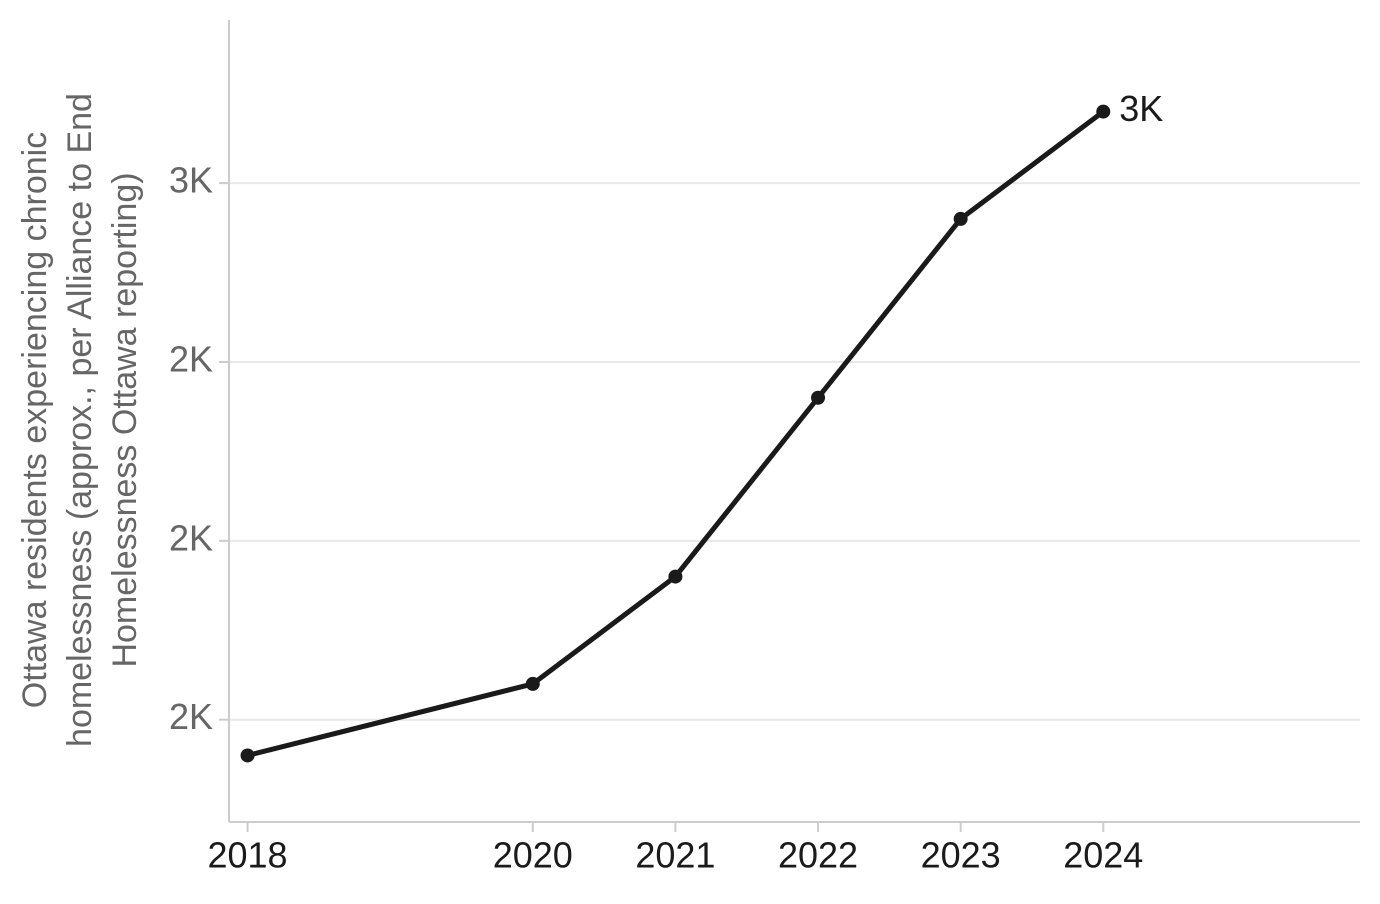 The height and width of the screenshot is (904, 1380). What do you see at coordinates (191, 180) in the screenshot?
I see `y-tick-label: 3K` at bounding box center [191, 180].